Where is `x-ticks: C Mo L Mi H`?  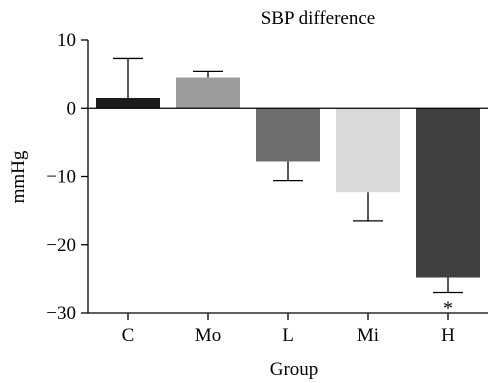 x-ticks: C Mo L Mi H is located at coordinates (288, 329).